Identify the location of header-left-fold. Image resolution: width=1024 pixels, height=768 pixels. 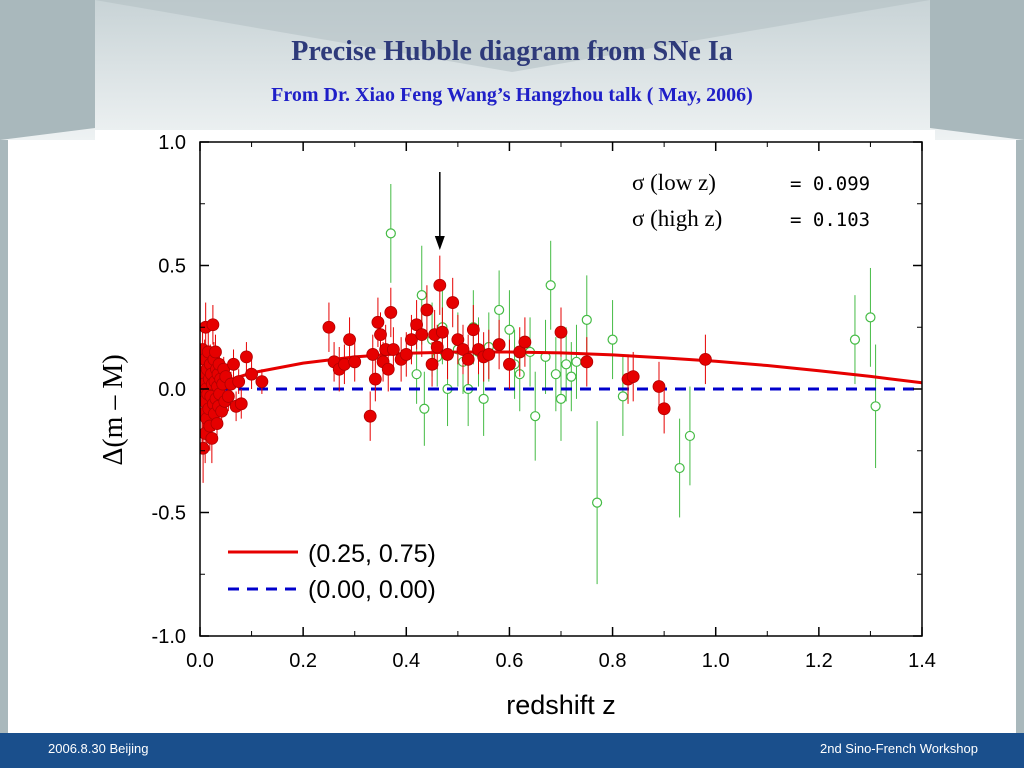
(47, 70).